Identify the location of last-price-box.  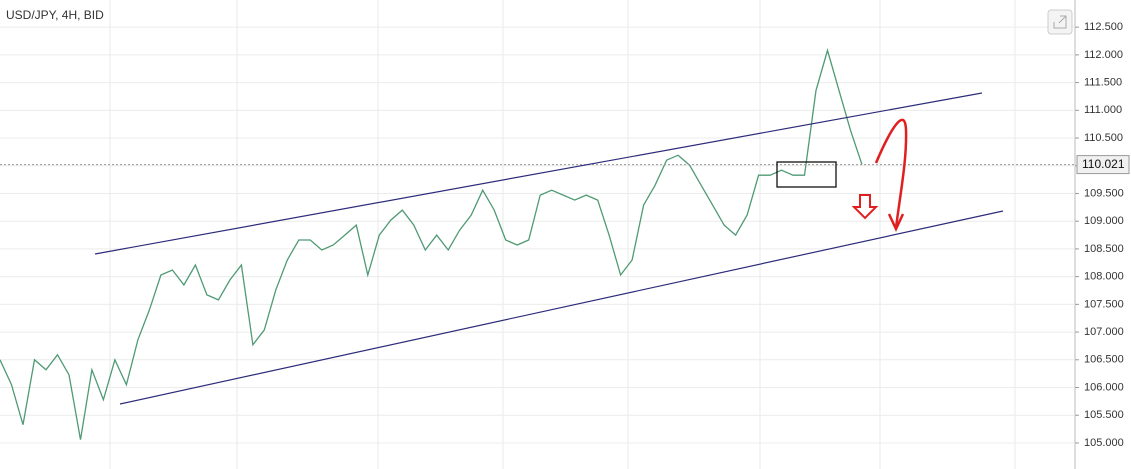
(1103, 165).